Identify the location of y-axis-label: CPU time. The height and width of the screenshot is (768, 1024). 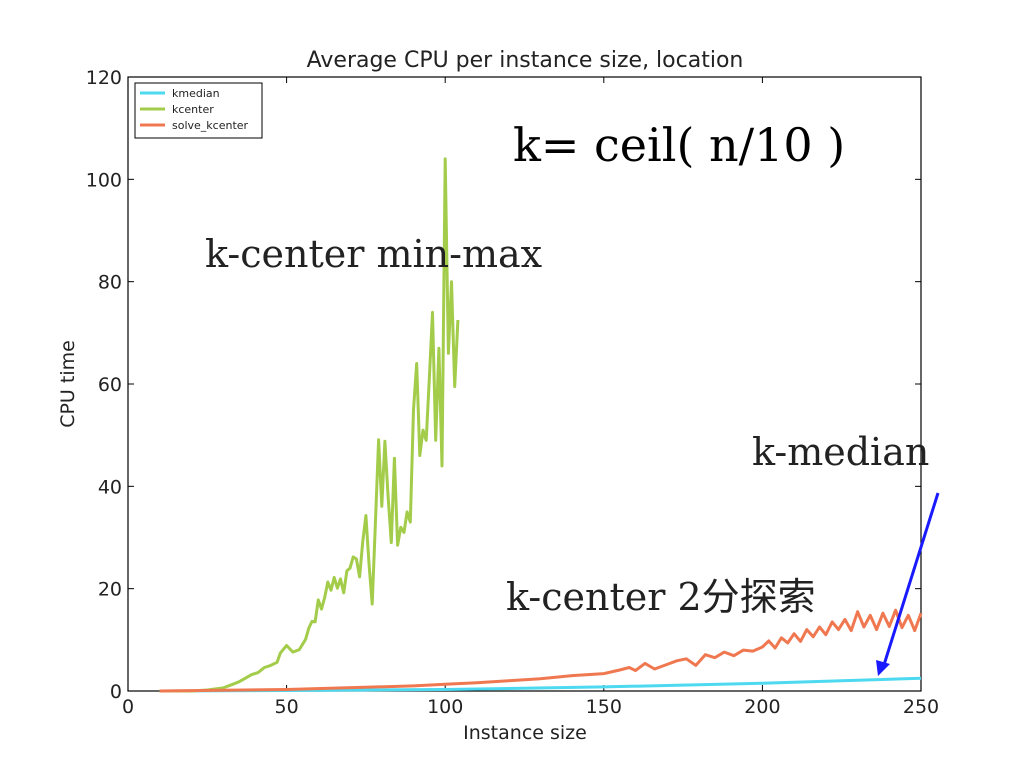
(68, 384).